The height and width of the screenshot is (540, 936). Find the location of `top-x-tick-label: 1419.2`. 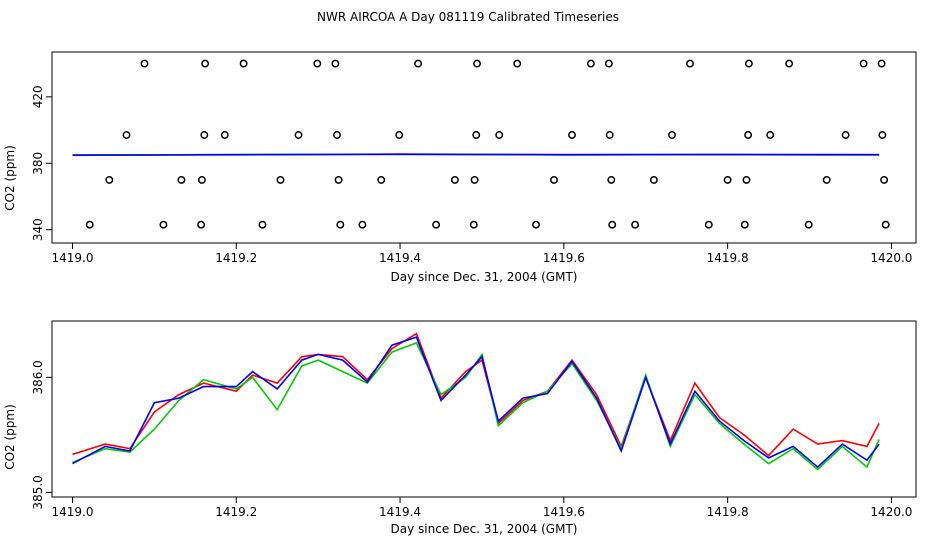

top-x-tick-label: 1419.2 is located at coordinates (236, 258).